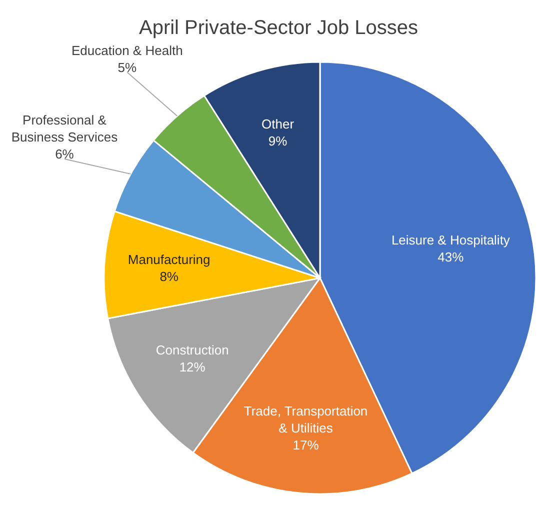 The image size is (541, 526). I want to click on data-label: 12%, so click(192, 367).